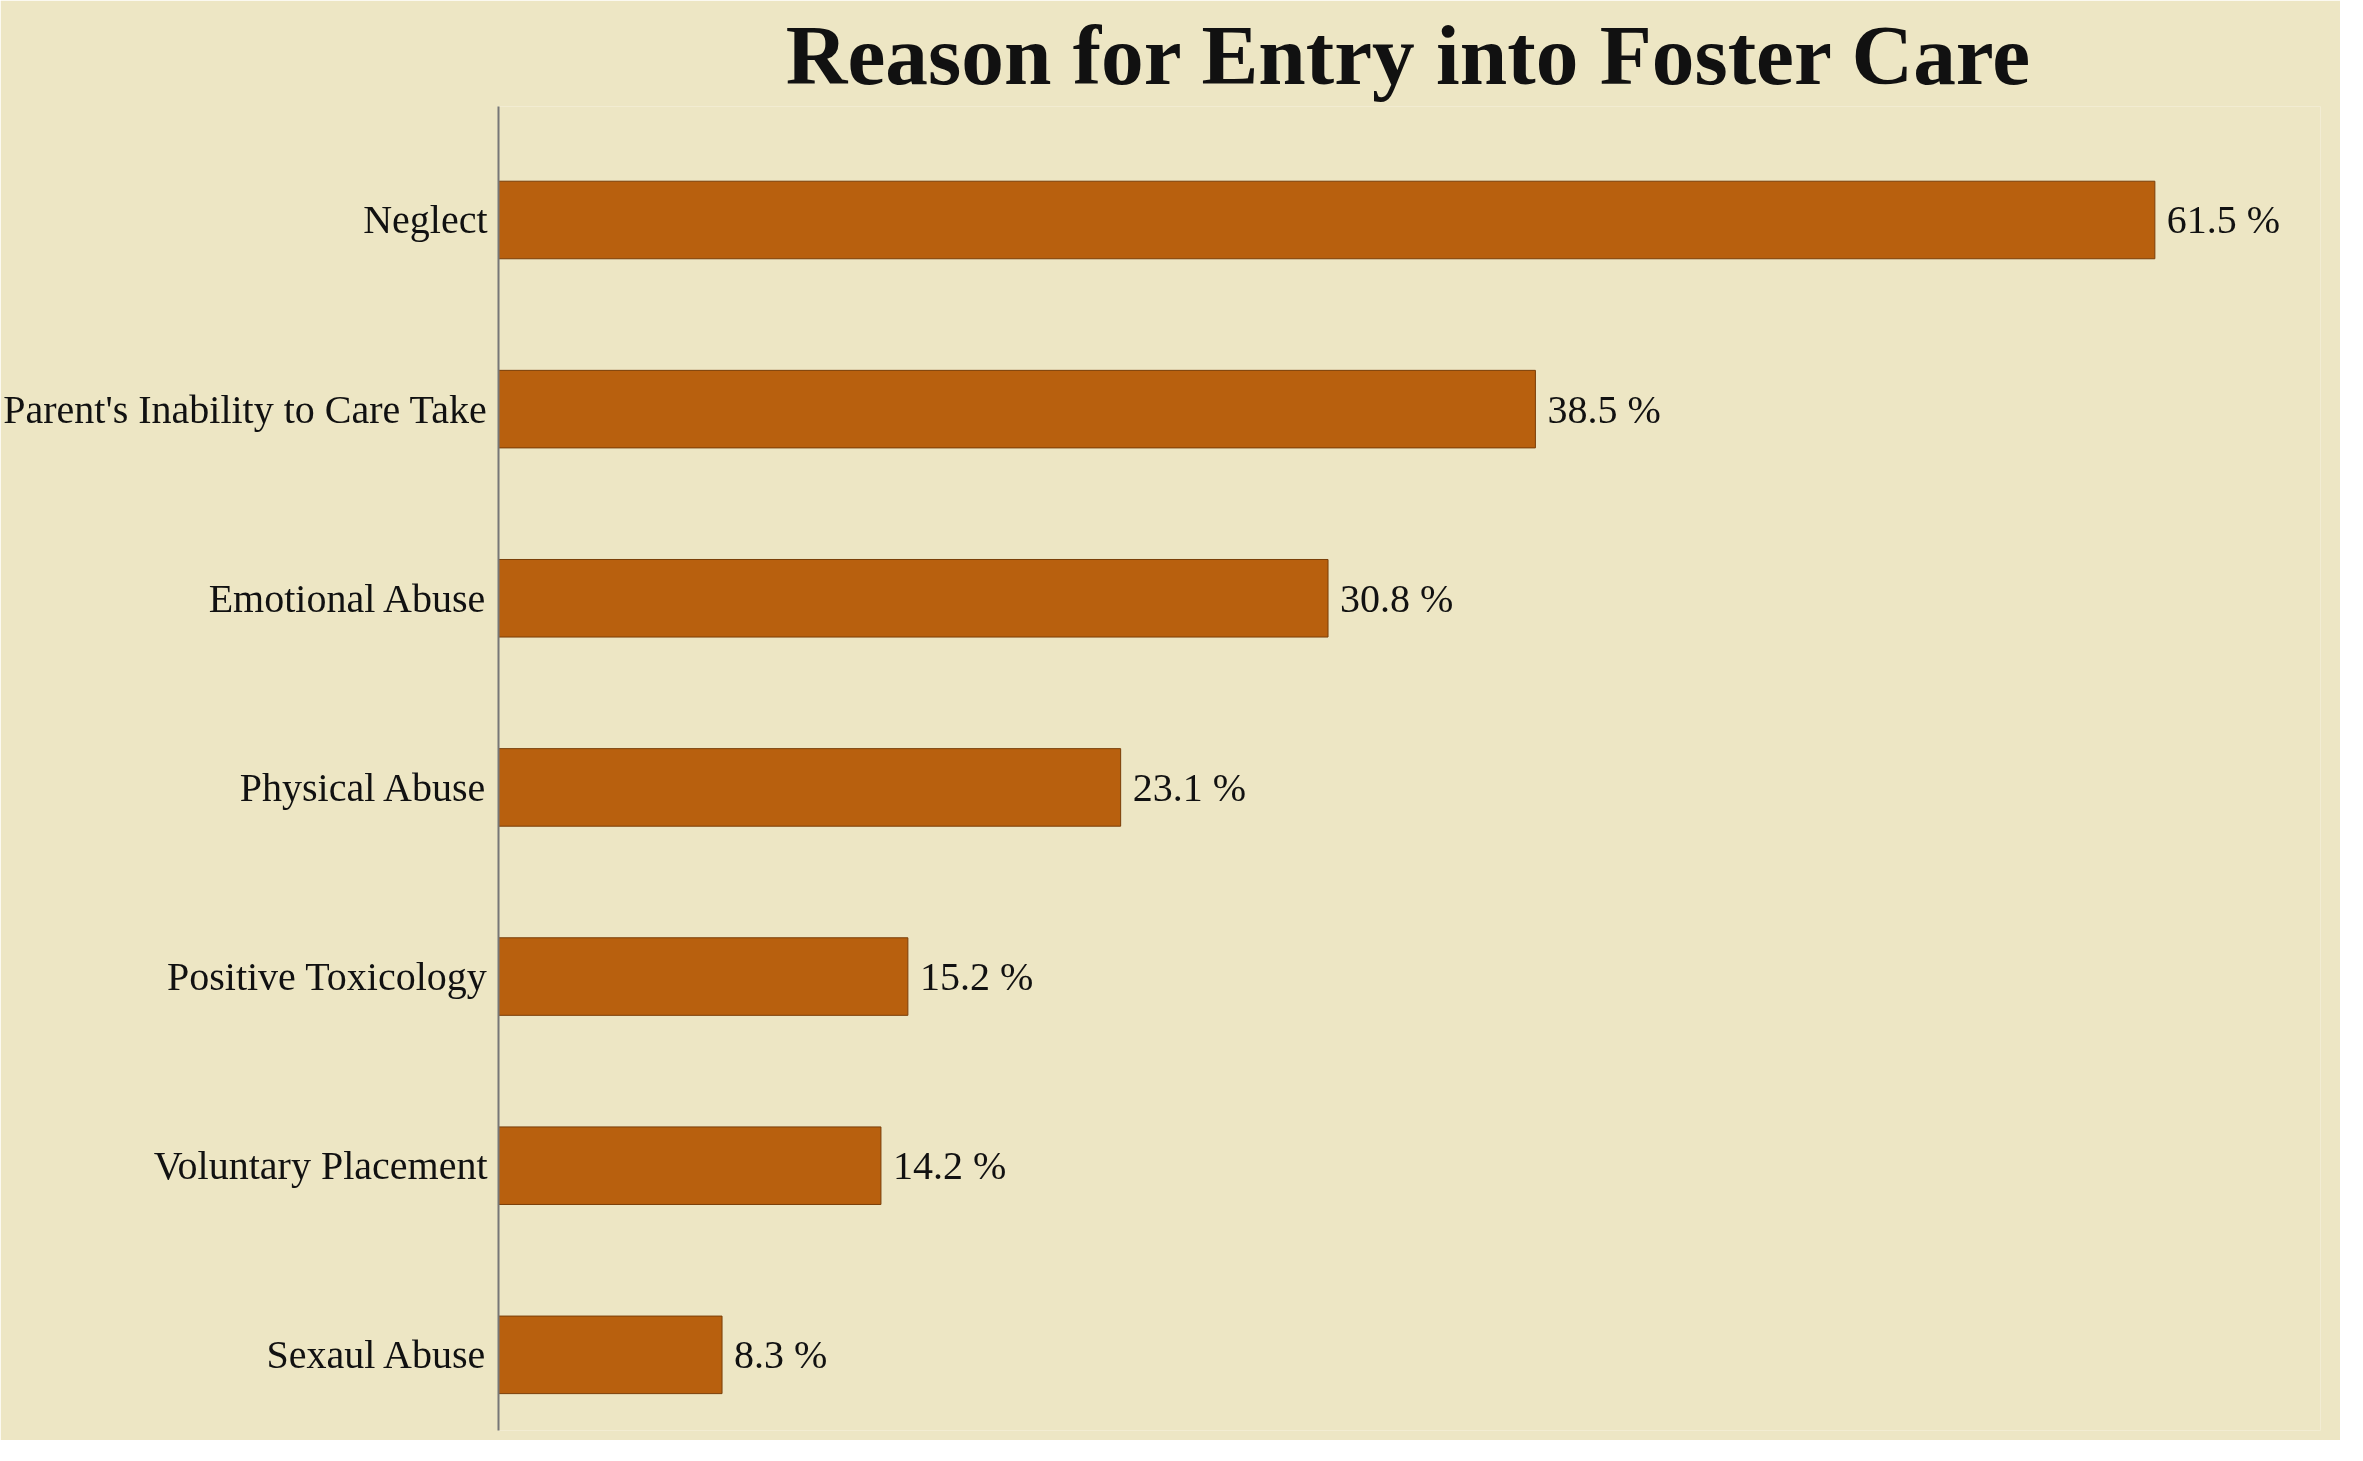  Describe the element at coordinates (425, 220) in the screenshot. I see `y-tick-label: Neglect` at that location.